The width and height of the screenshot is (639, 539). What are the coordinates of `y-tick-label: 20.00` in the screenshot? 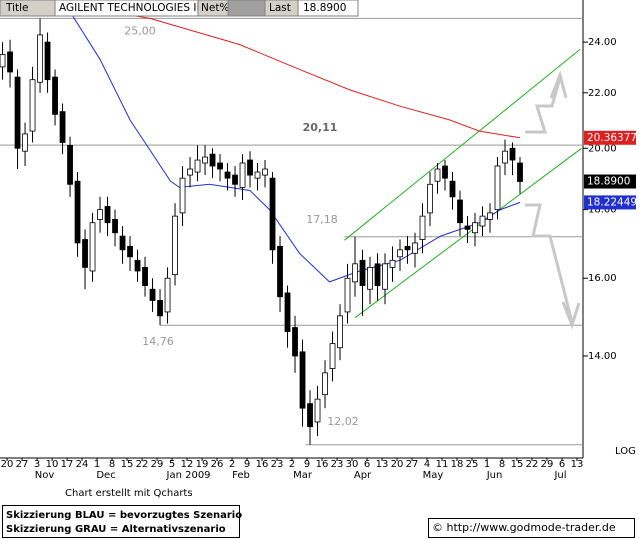 It's located at (602, 148).